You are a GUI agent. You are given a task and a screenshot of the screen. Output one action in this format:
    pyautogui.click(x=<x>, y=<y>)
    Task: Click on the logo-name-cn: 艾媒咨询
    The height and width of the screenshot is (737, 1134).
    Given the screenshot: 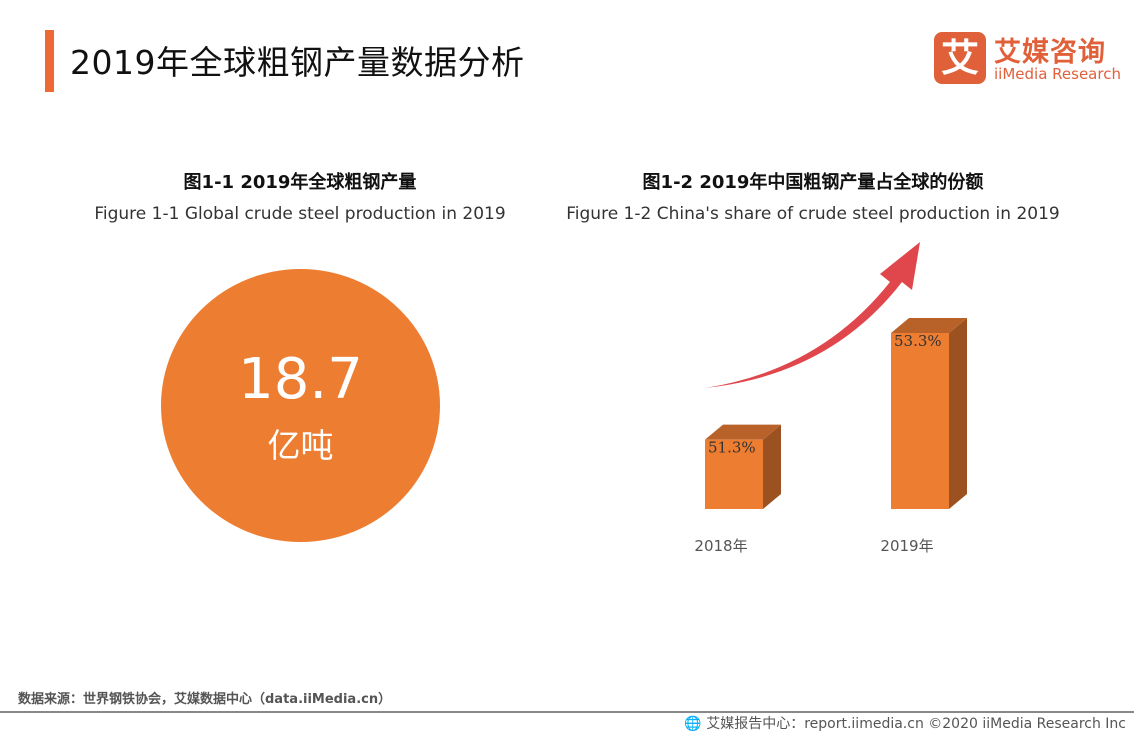 What is the action you would take?
    pyautogui.click(x=1050, y=52)
    